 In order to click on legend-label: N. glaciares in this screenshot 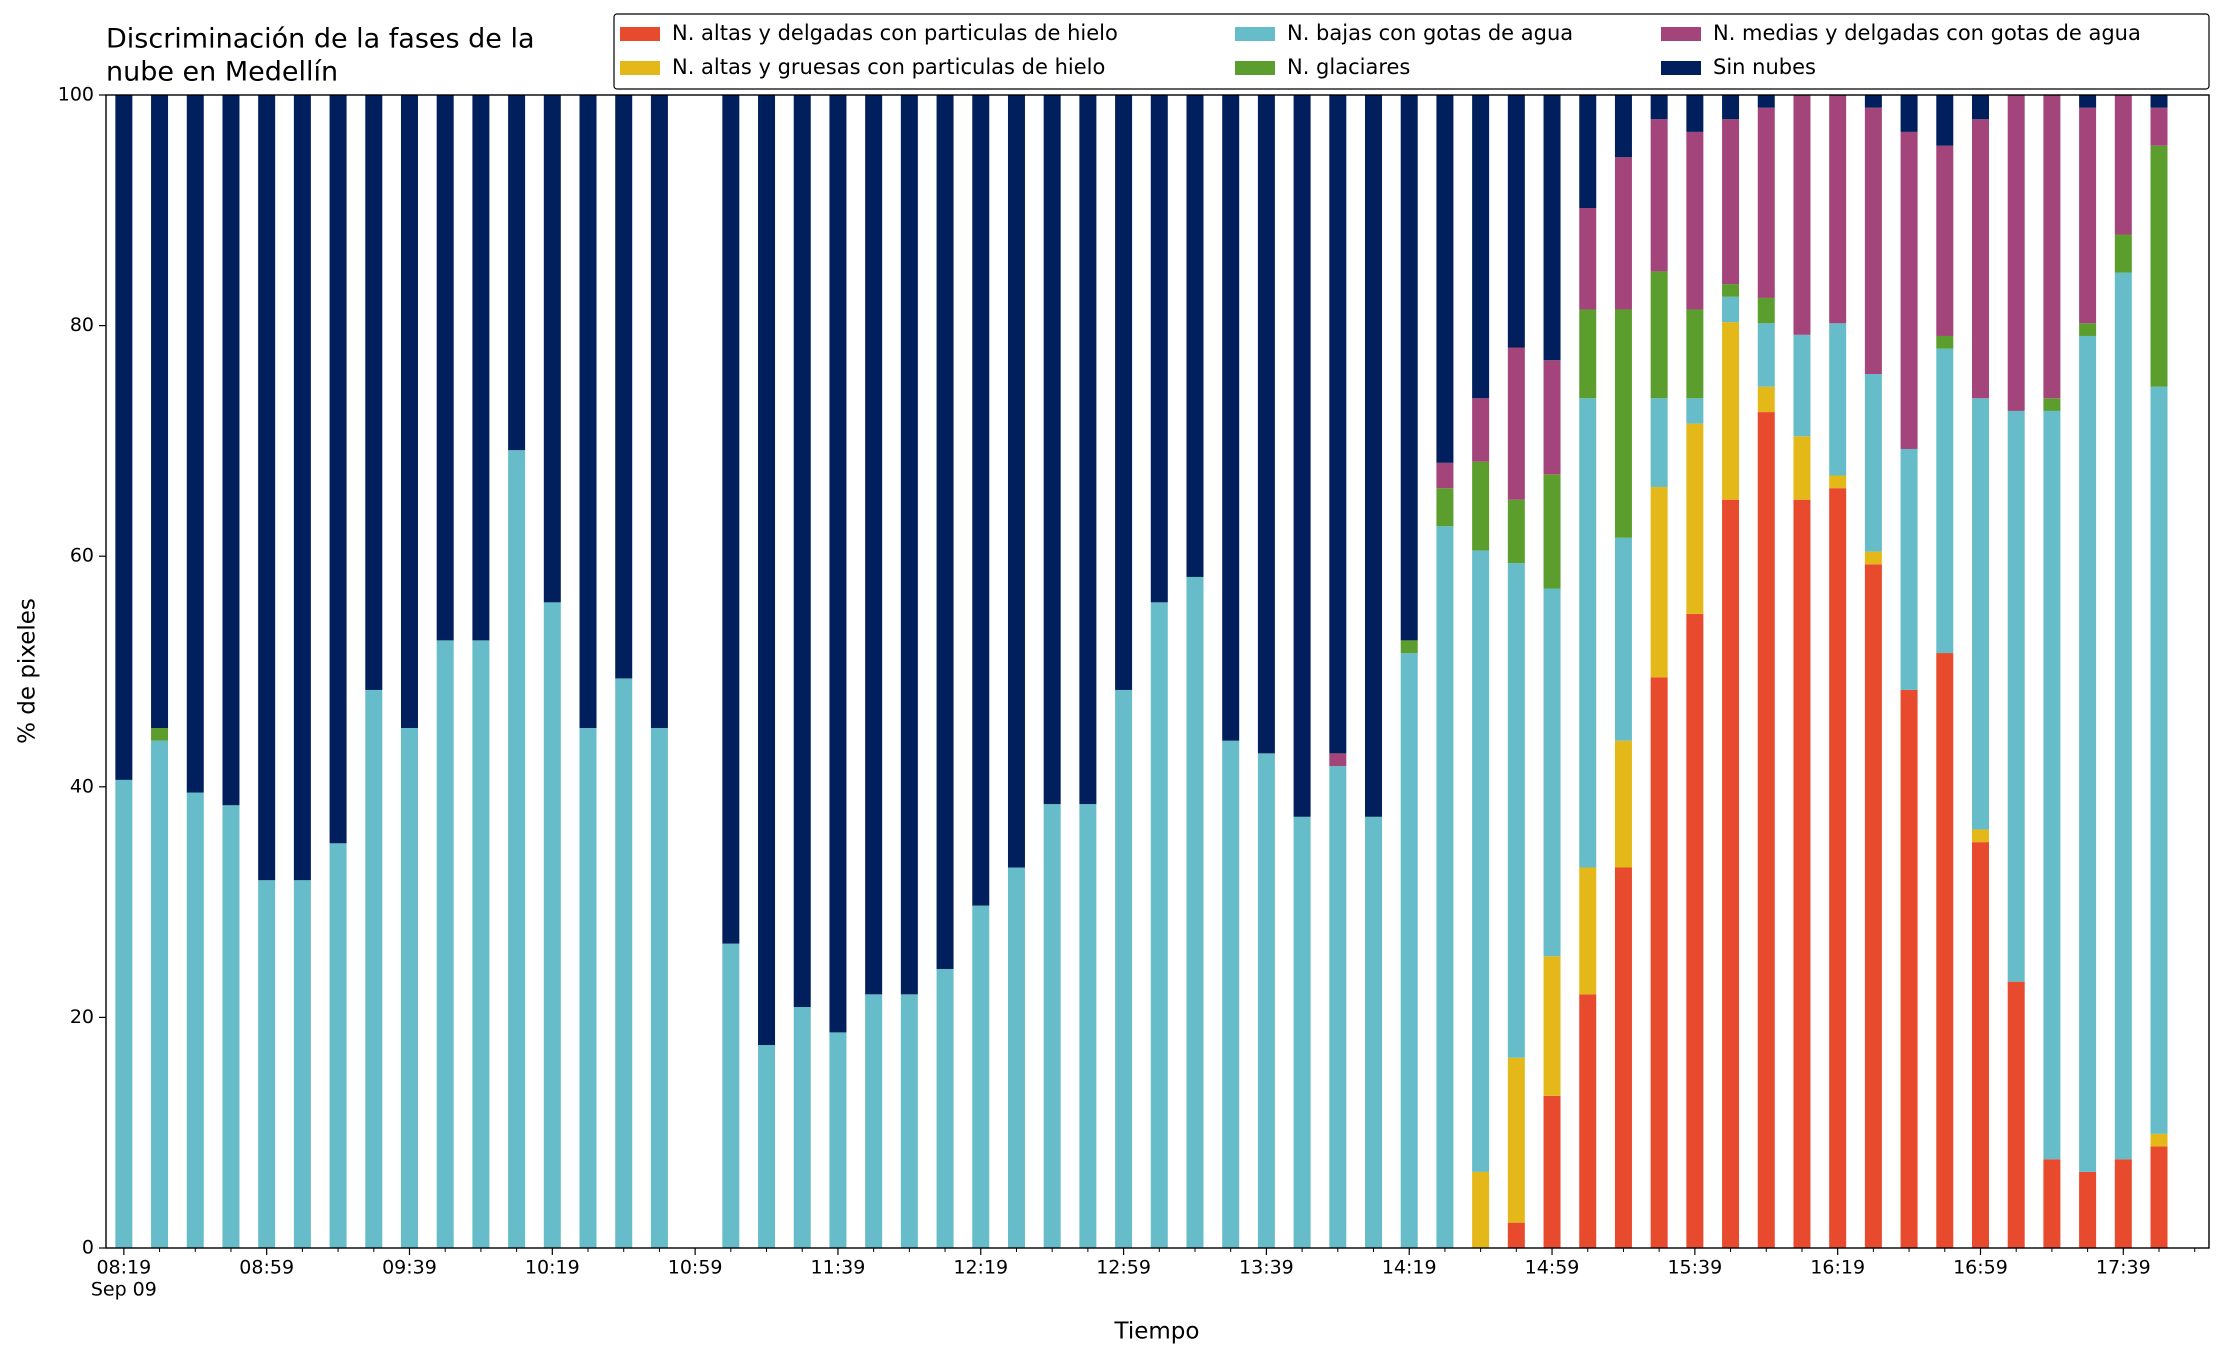, I will do `click(1348, 67)`.